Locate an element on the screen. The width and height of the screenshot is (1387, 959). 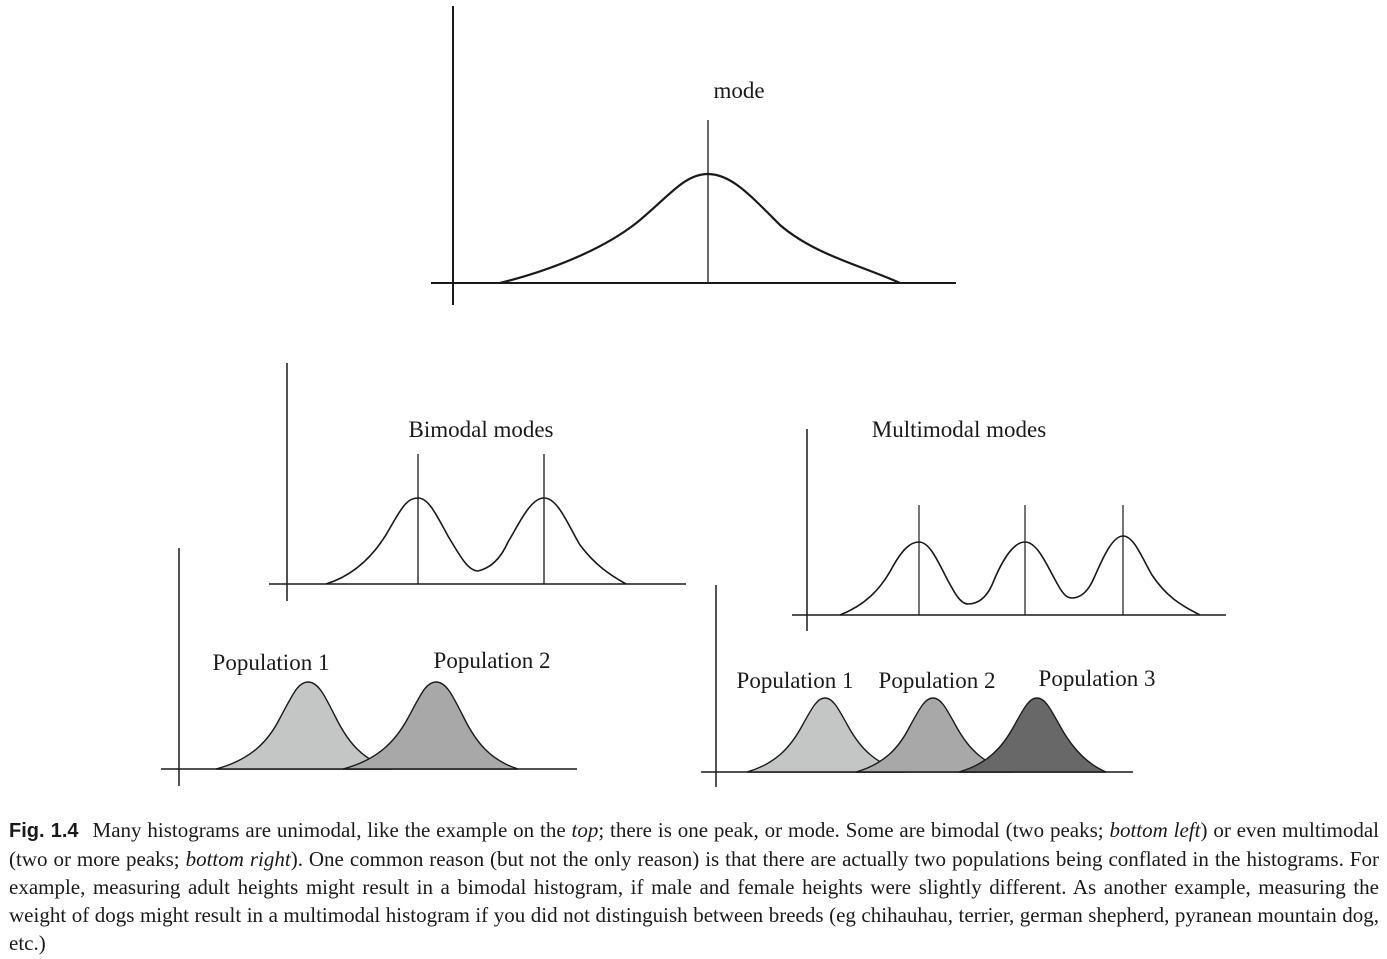
caption-text-run: ) or even multimodal (two or more peaks; is located at coordinates (694, 844).